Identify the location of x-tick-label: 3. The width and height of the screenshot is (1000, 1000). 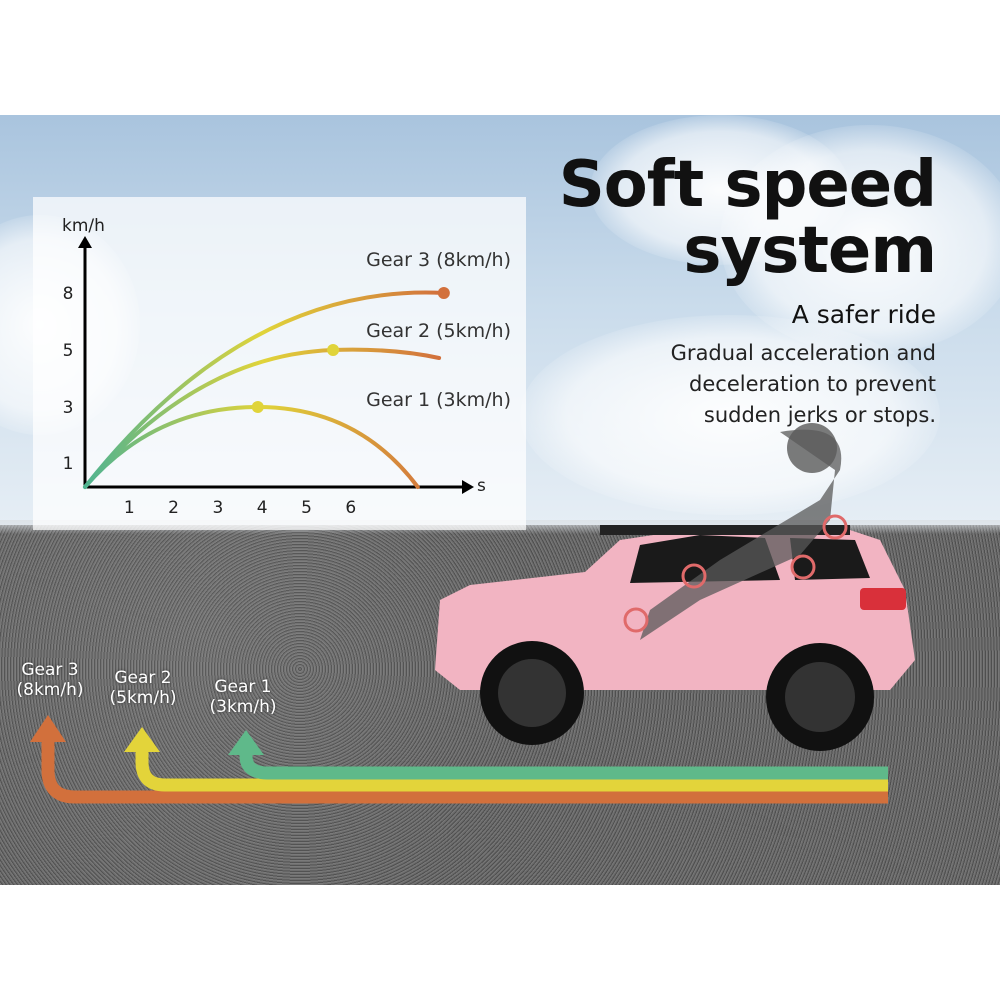
(217, 508).